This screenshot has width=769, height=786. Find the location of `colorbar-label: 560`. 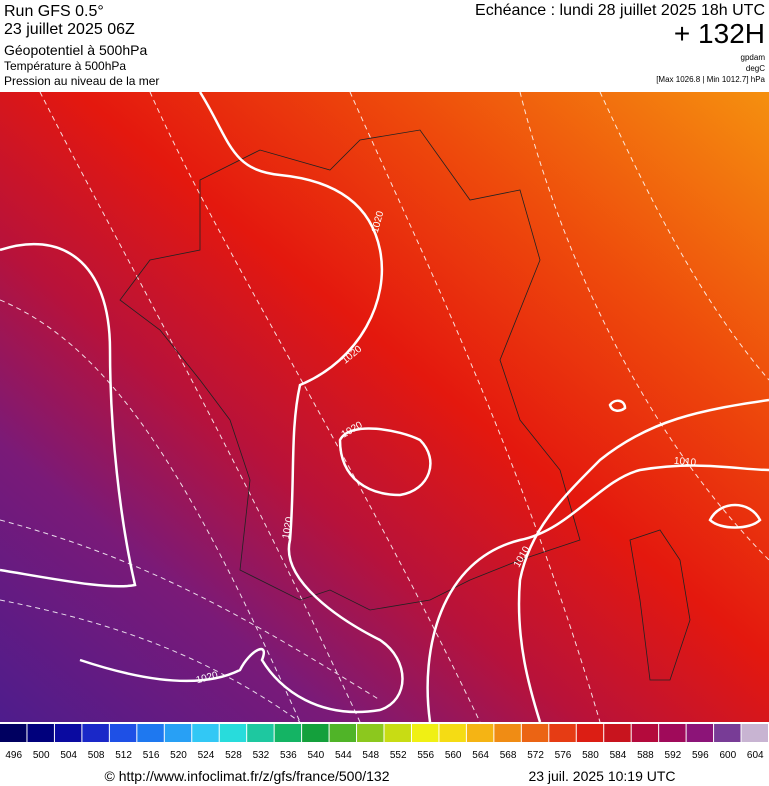

colorbar-label: 560 is located at coordinates (453, 755).